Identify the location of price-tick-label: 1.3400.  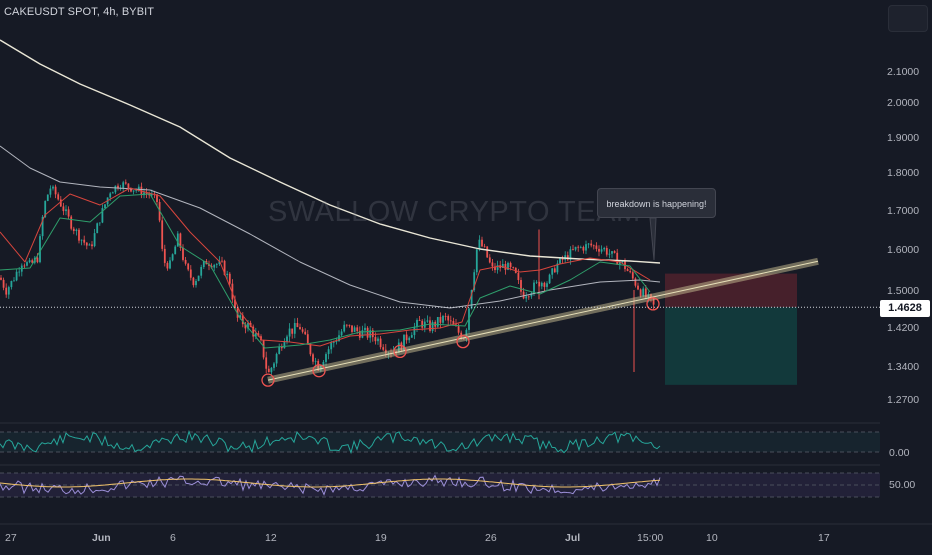
(903, 367).